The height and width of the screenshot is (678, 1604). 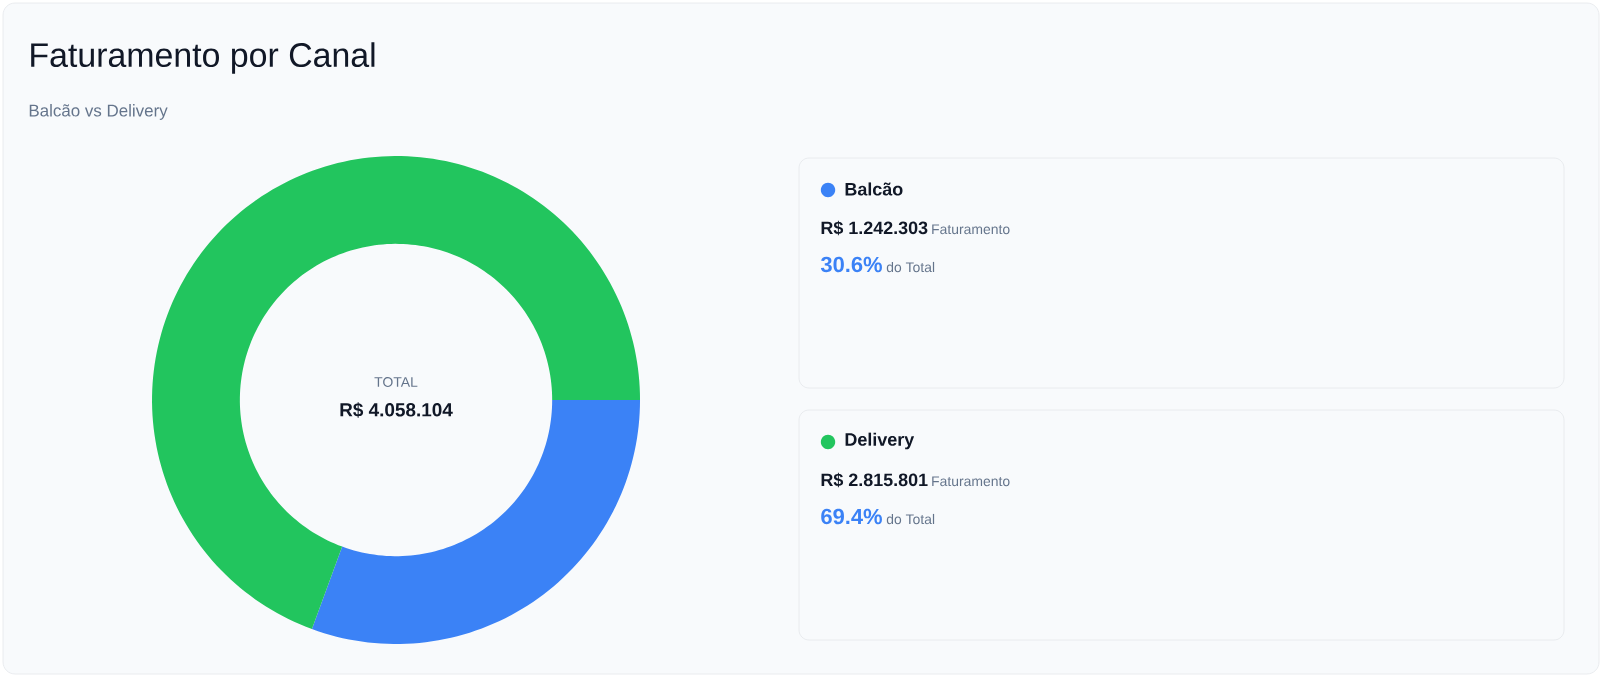 I want to click on legend-label: Balcão, so click(x=874, y=189).